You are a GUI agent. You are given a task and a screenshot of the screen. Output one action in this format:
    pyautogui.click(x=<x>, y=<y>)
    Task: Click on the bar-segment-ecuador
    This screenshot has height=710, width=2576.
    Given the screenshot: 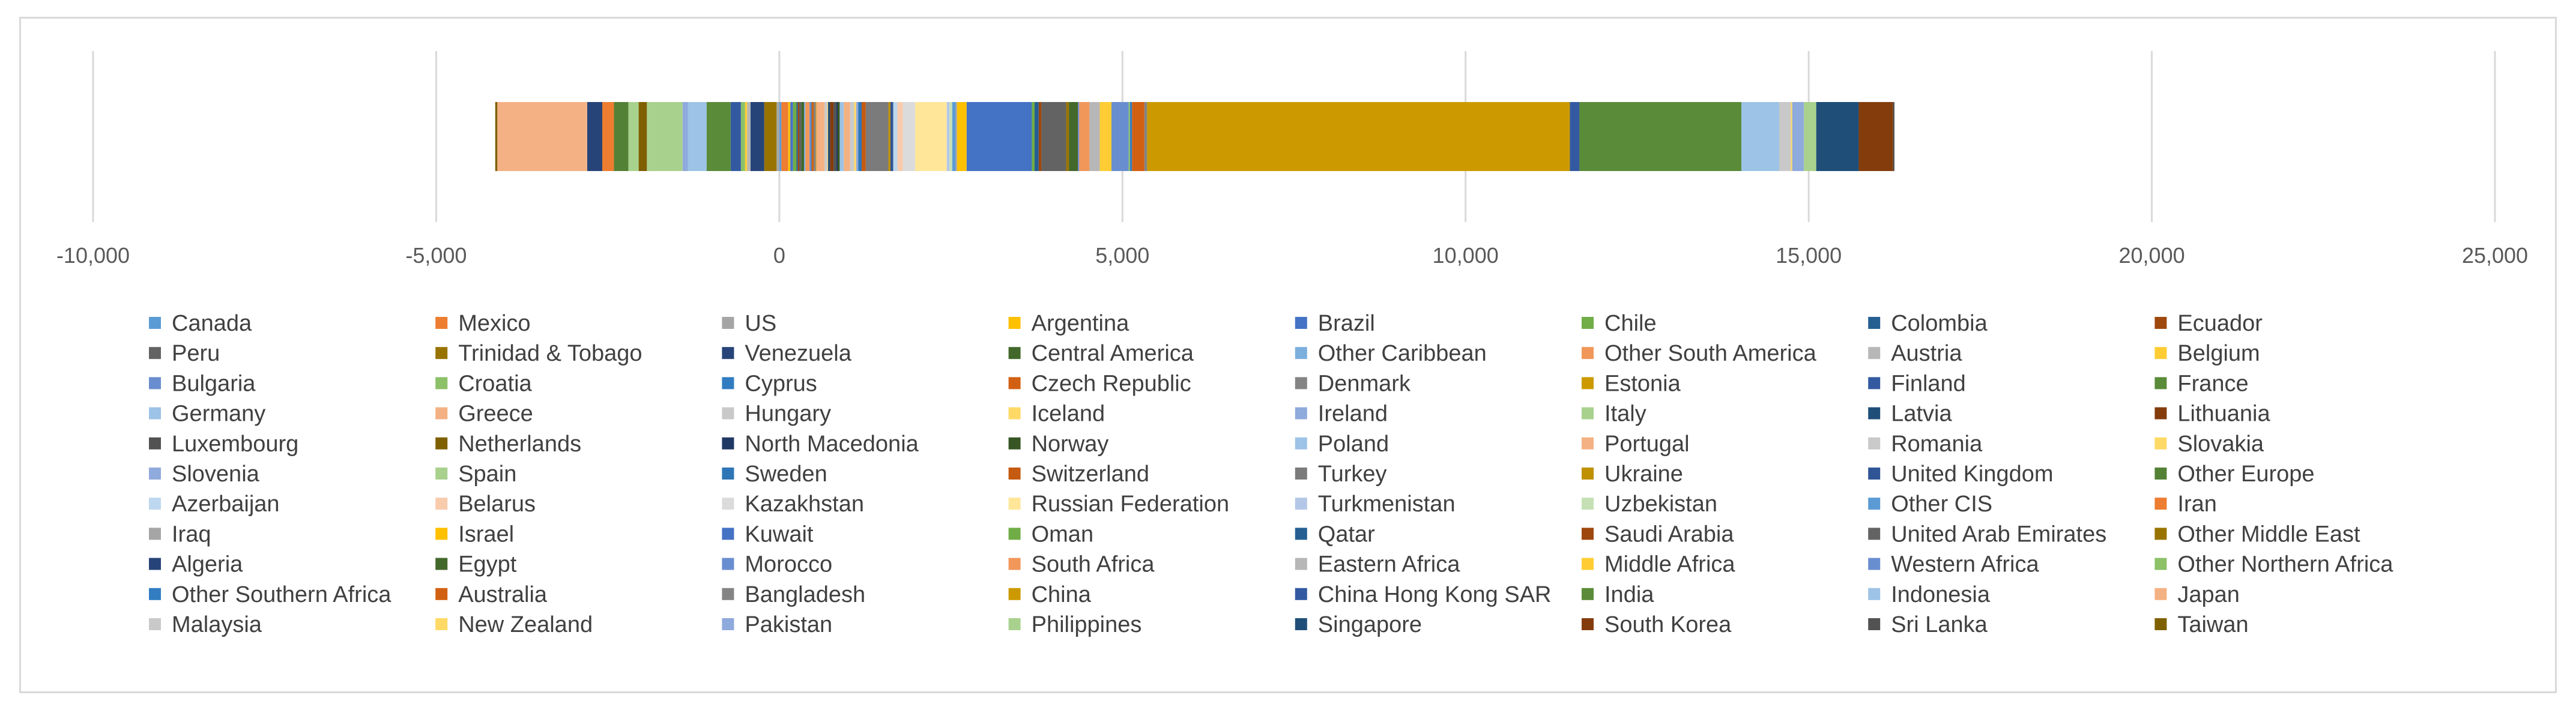 What is the action you would take?
    pyautogui.click(x=798, y=136)
    